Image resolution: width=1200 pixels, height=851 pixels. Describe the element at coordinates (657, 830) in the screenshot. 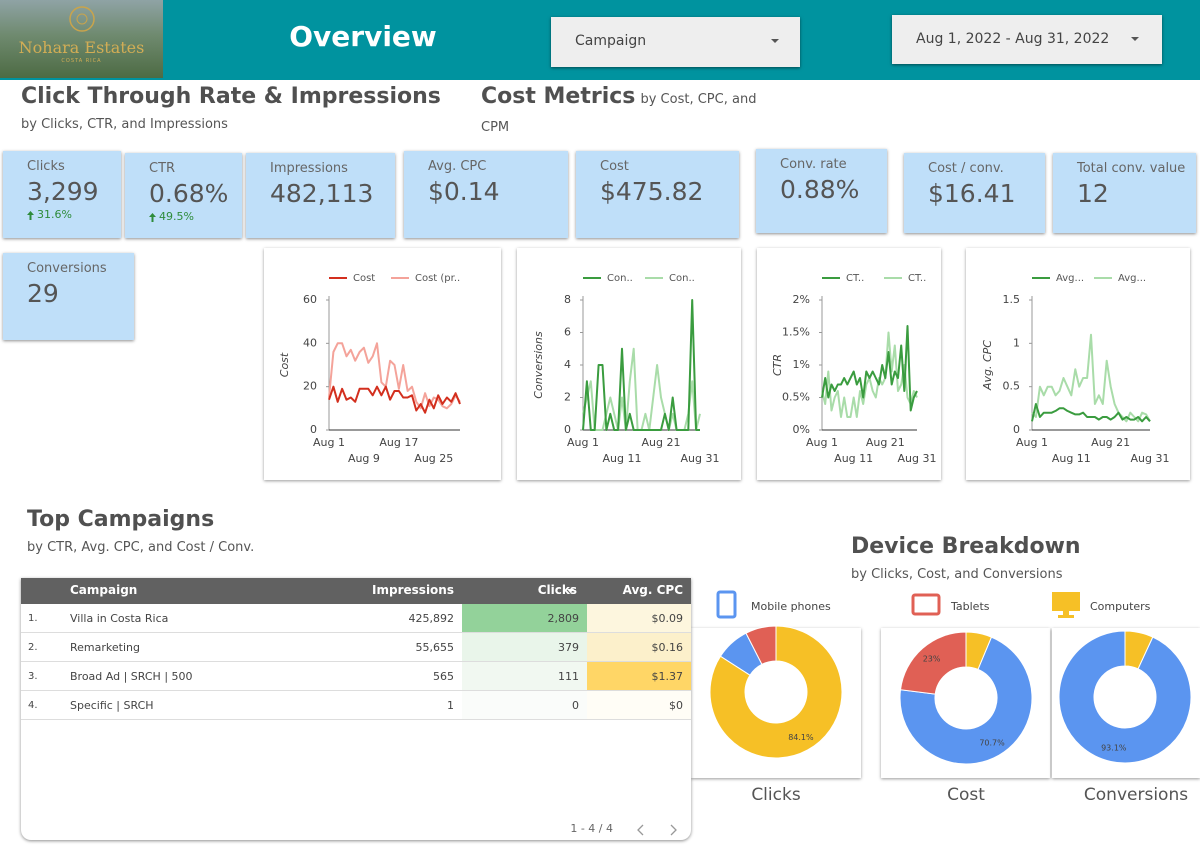

I see `pager-arrows` at that location.